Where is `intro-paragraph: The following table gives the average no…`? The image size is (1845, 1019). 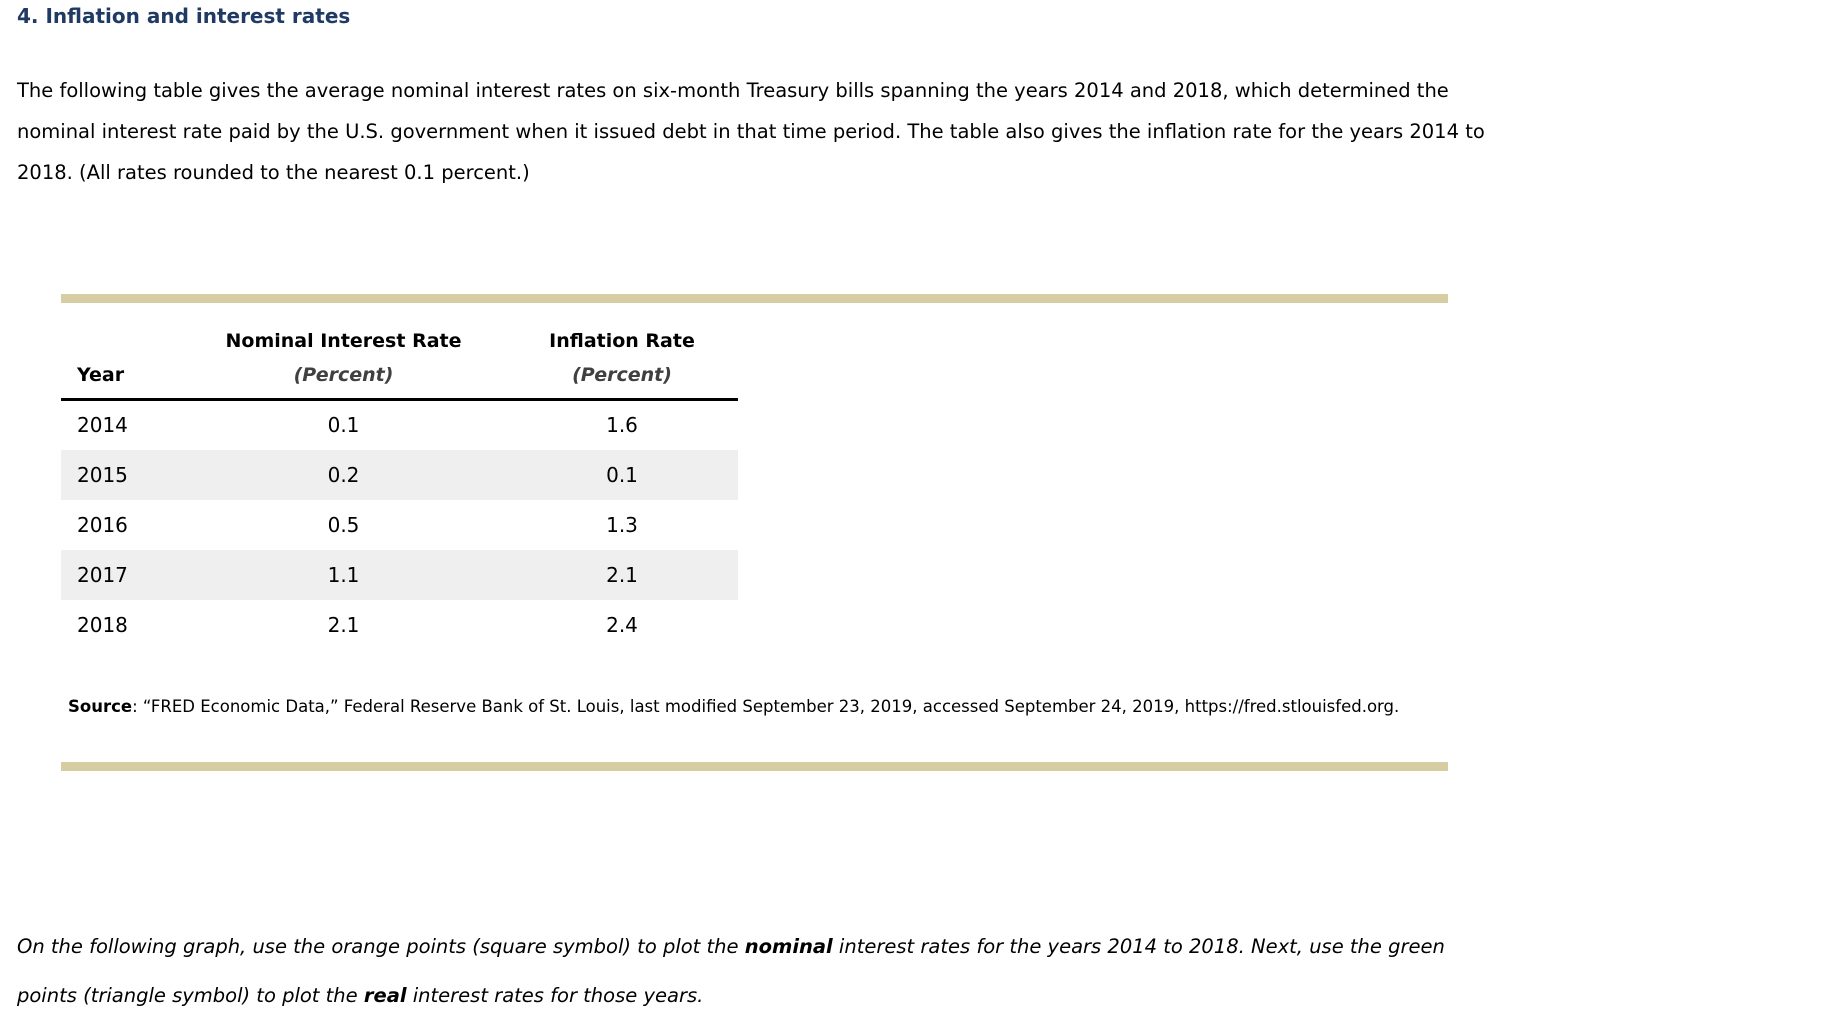
intro-paragraph: The following table gives the average no… is located at coordinates (797, 131).